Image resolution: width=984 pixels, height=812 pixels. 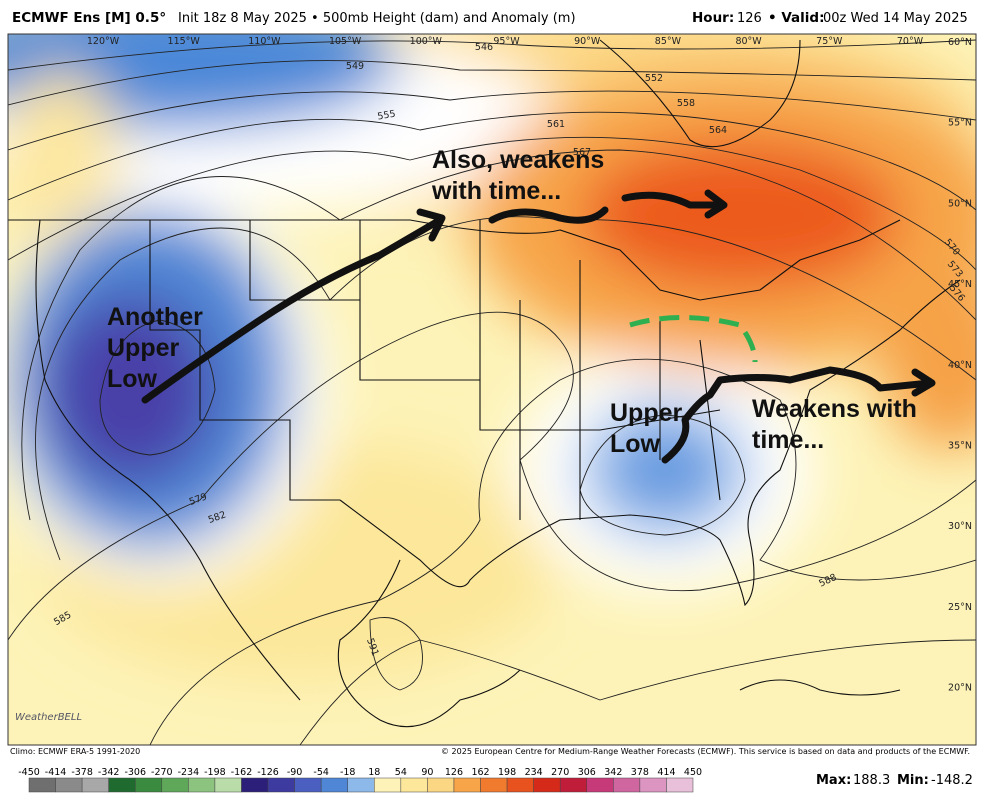 I want to click on logo: WeatherBELL, so click(x=48, y=717).